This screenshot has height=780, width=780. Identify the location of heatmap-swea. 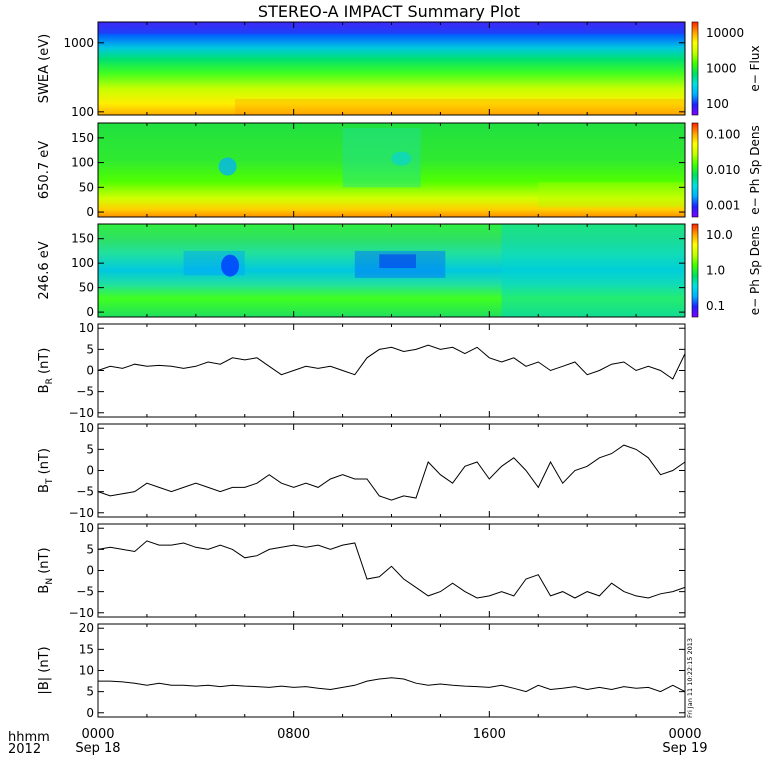
(391, 68).